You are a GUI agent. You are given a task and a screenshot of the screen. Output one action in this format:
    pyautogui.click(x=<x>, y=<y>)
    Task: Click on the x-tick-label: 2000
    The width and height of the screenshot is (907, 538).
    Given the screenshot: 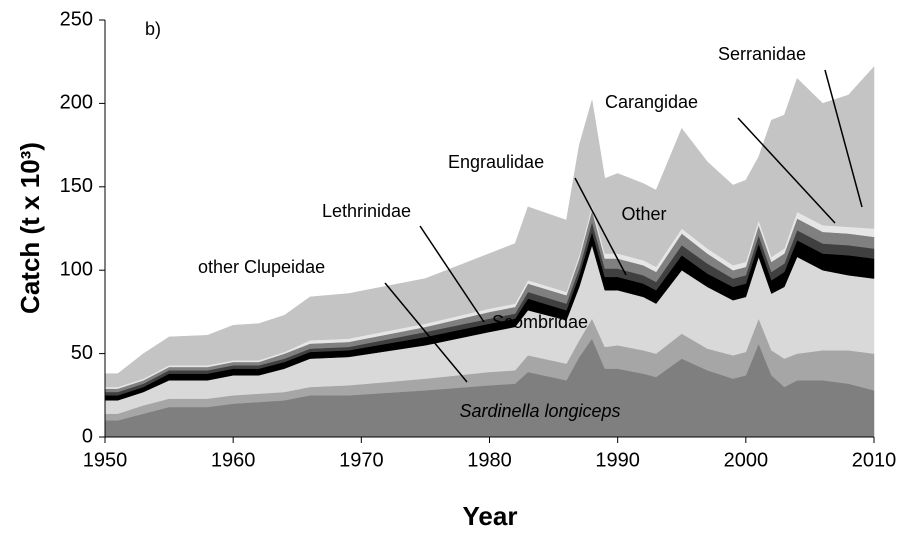 What is the action you would take?
    pyautogui.click(x=746, y=460)
    